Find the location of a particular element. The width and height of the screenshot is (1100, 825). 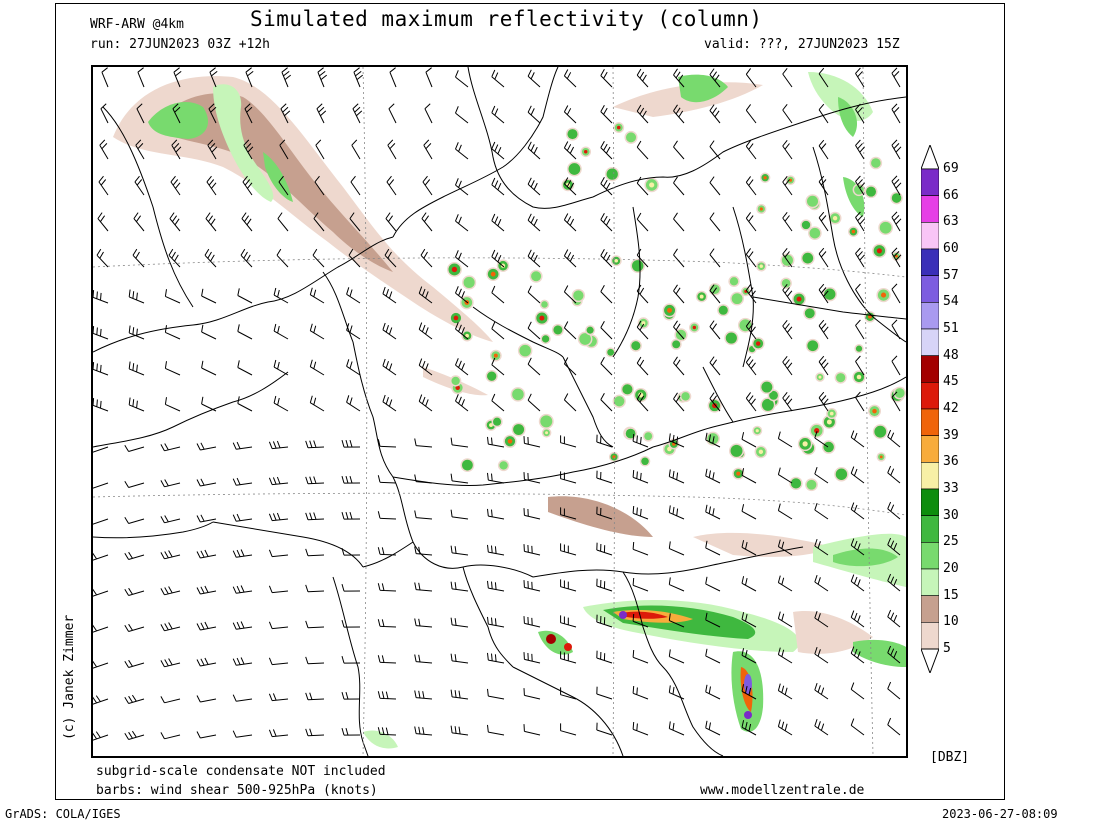

website-link: www.modellzentrale.de is located at coordinates (782, 790).